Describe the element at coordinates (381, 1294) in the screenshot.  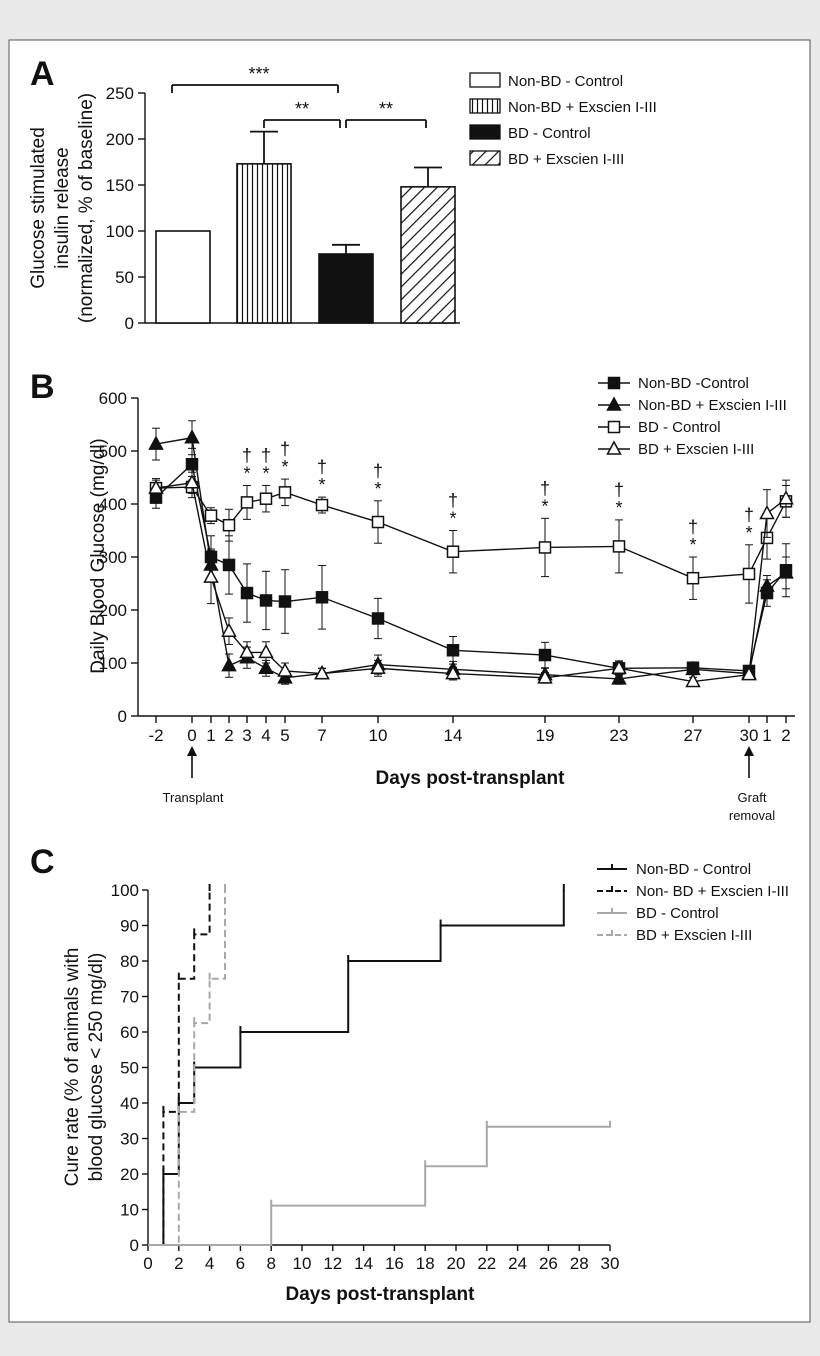
I see `panel-c-xlabel: Days post-transplant` at that location.